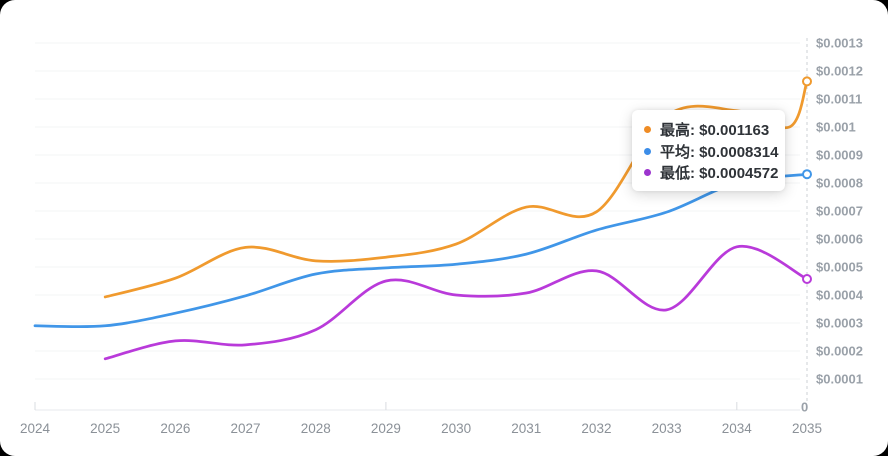 The image size is (888, 456). Describe the element at coordinates (839, 351) in the screenshot. I see `y-axis-label: $0.0002` at that location.